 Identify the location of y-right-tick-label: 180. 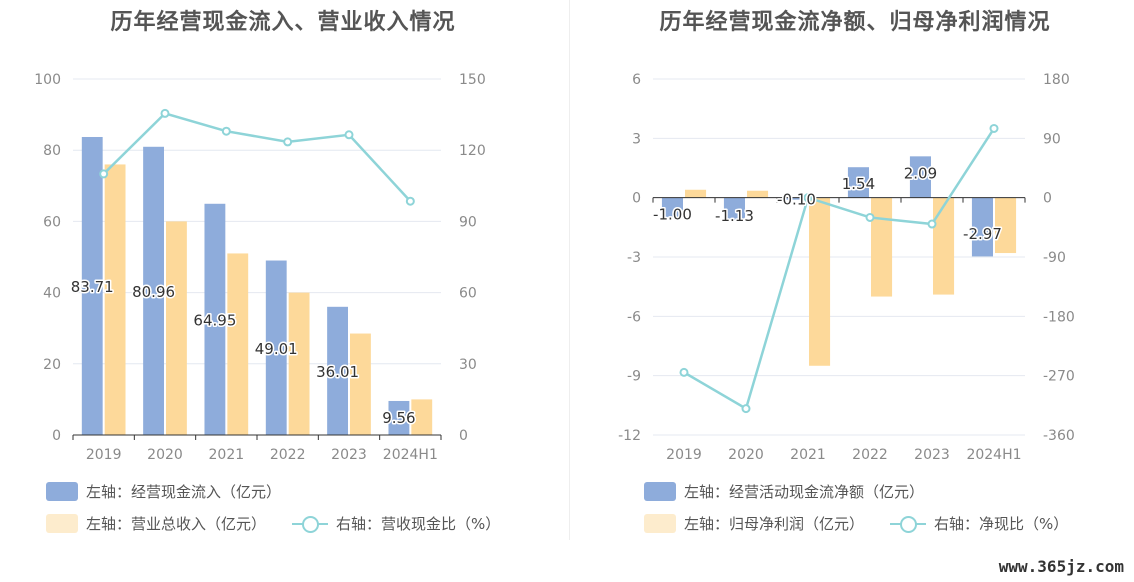
(1056, 80).